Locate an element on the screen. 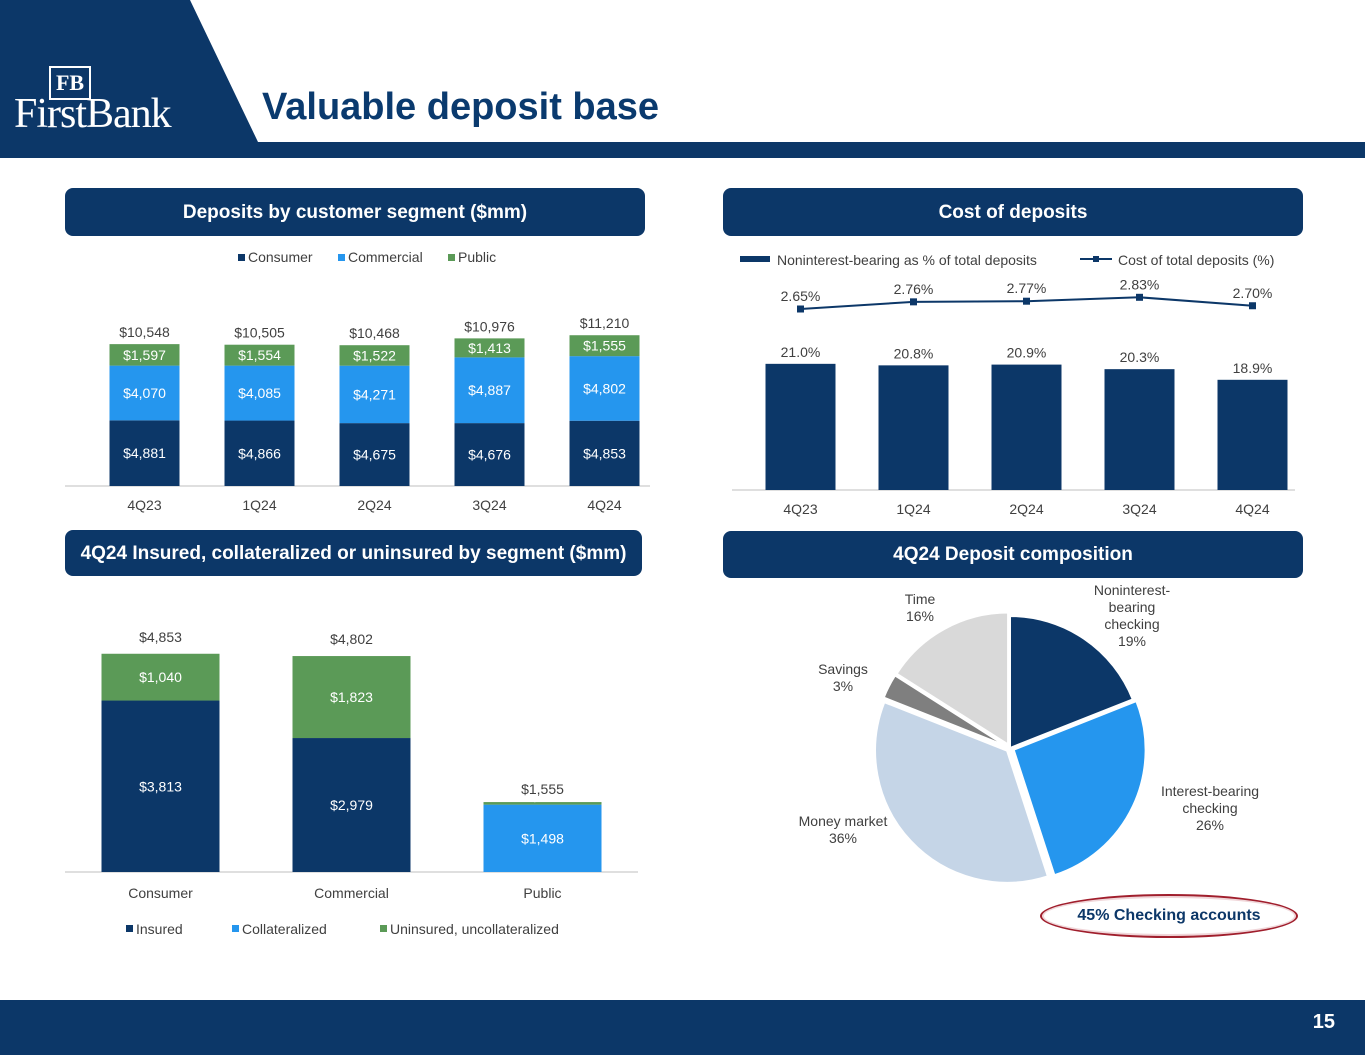 The width and height of the screenshot is (1365, 1055). bar-public-1Q24 is located at coordinates (259, 355).